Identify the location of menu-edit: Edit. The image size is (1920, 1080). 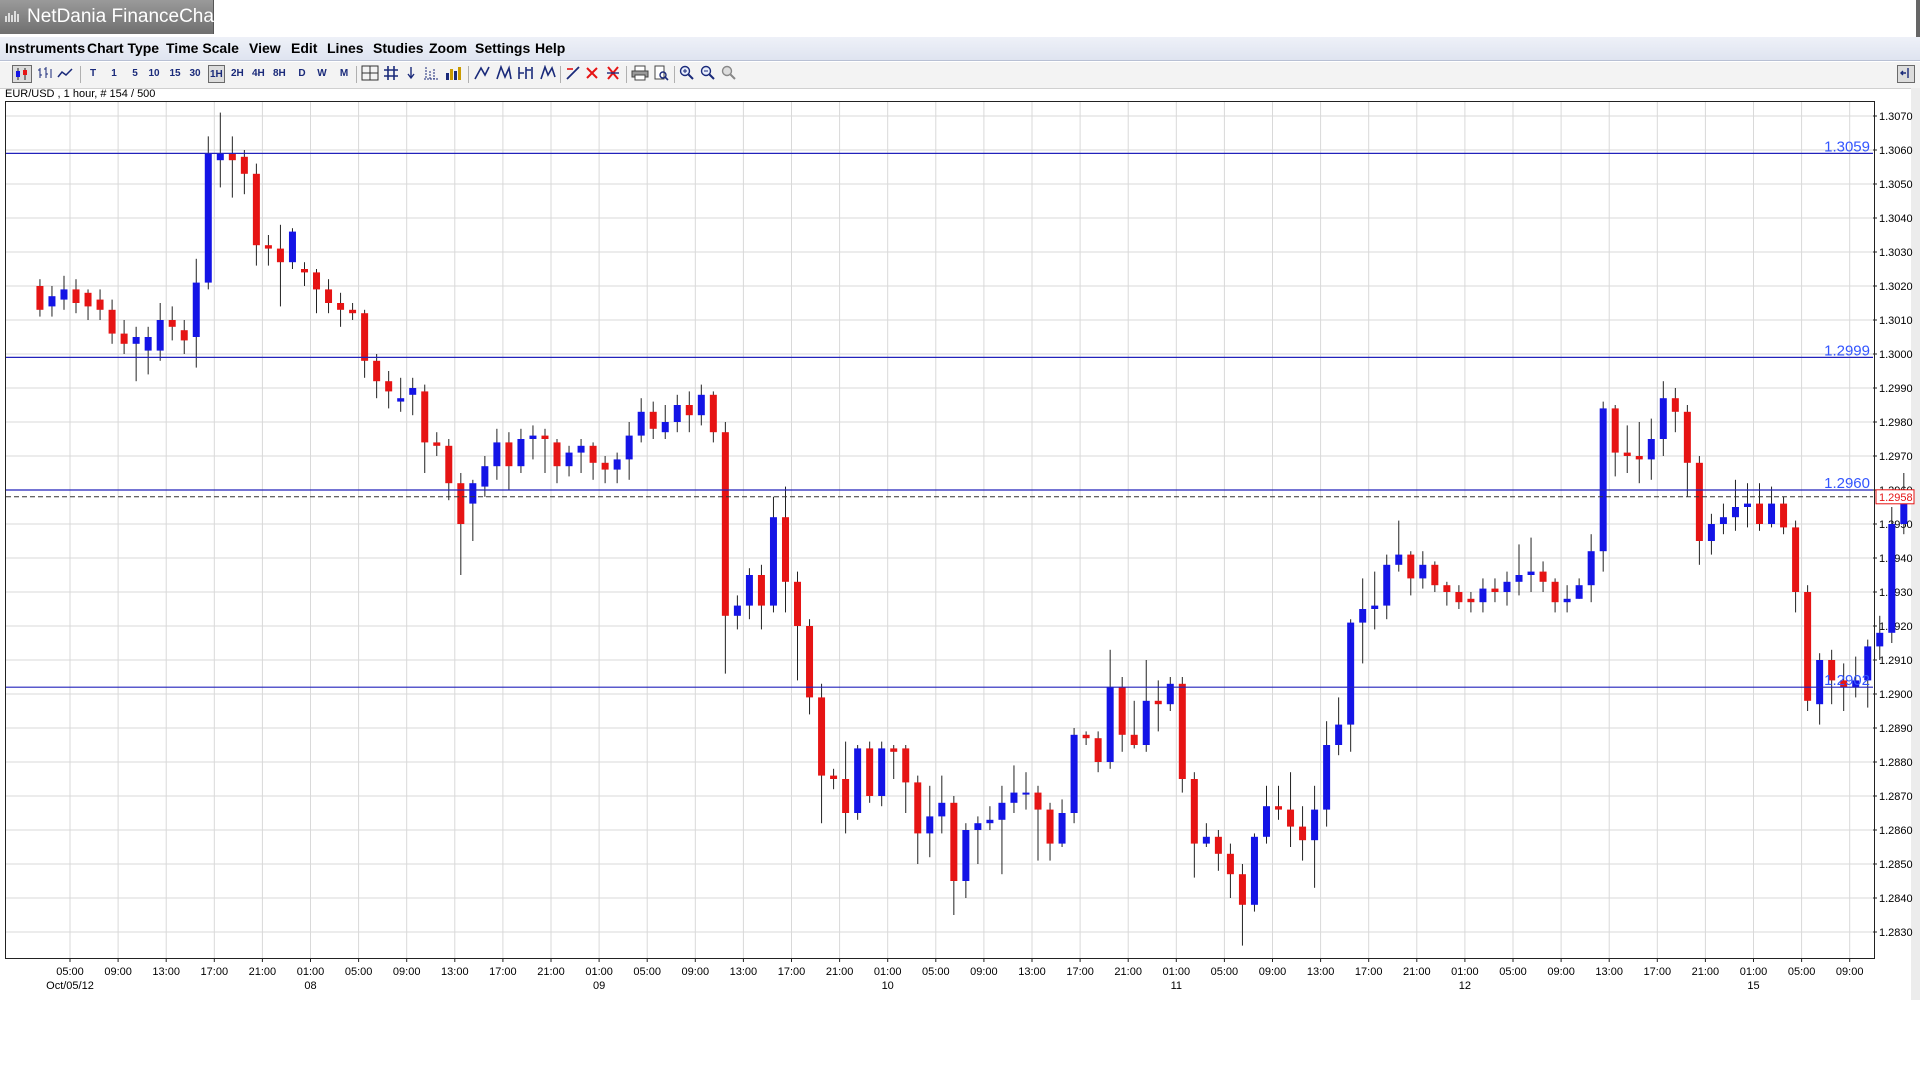
(304, 48).